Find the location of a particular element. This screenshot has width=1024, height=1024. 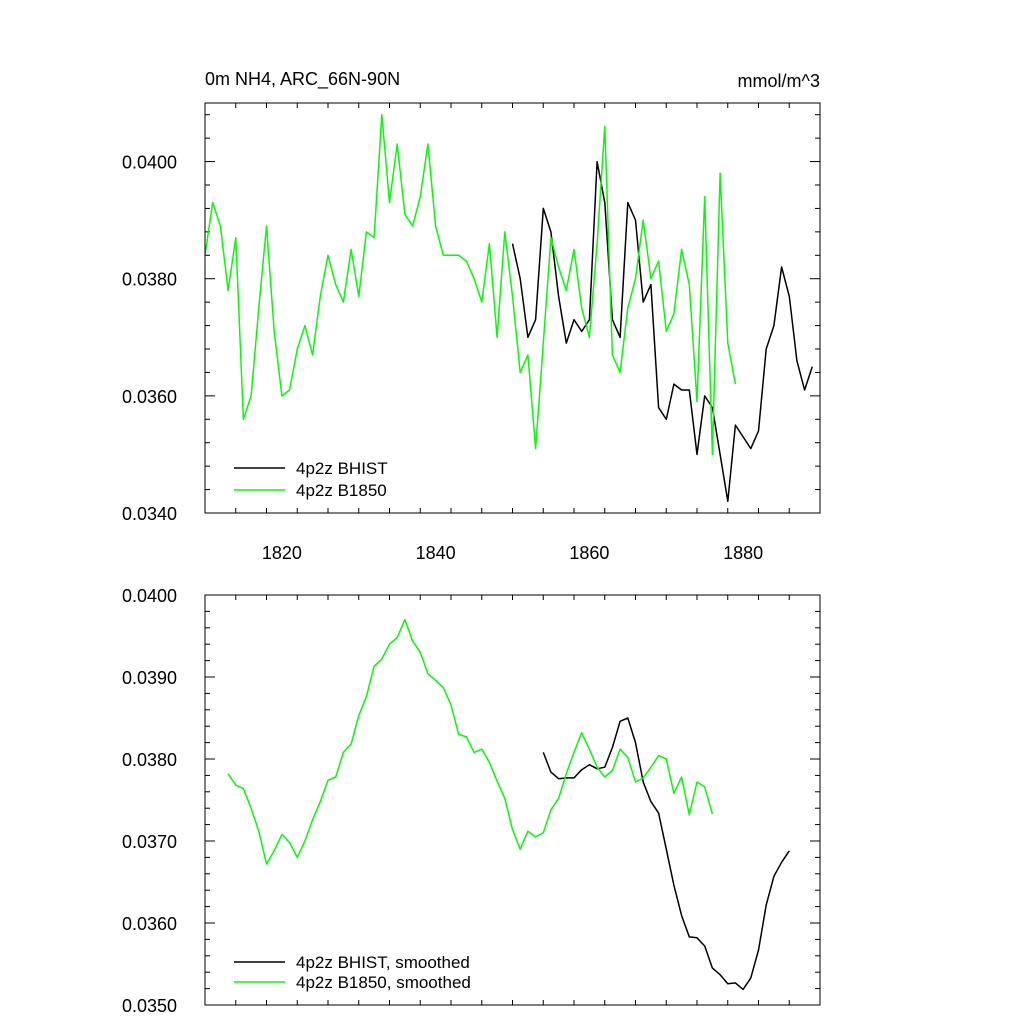

y-tick-label: 0.0350 is located at coordinates (149, 1006).